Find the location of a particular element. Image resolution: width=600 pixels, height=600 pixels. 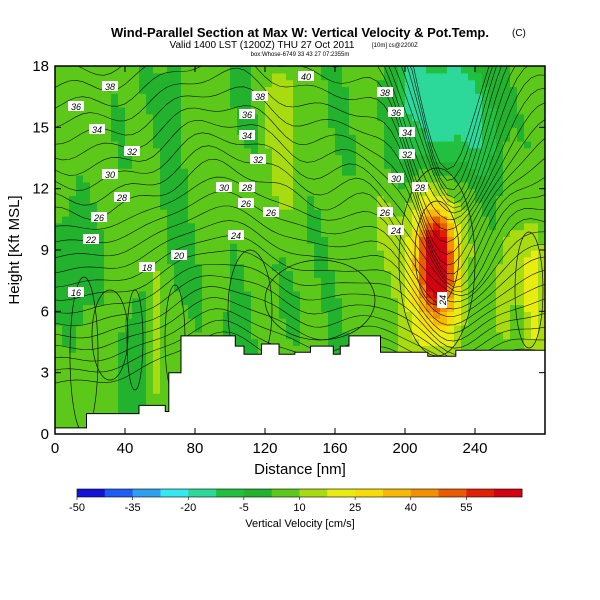

isentrope-line is located at coordinates (456, 140).